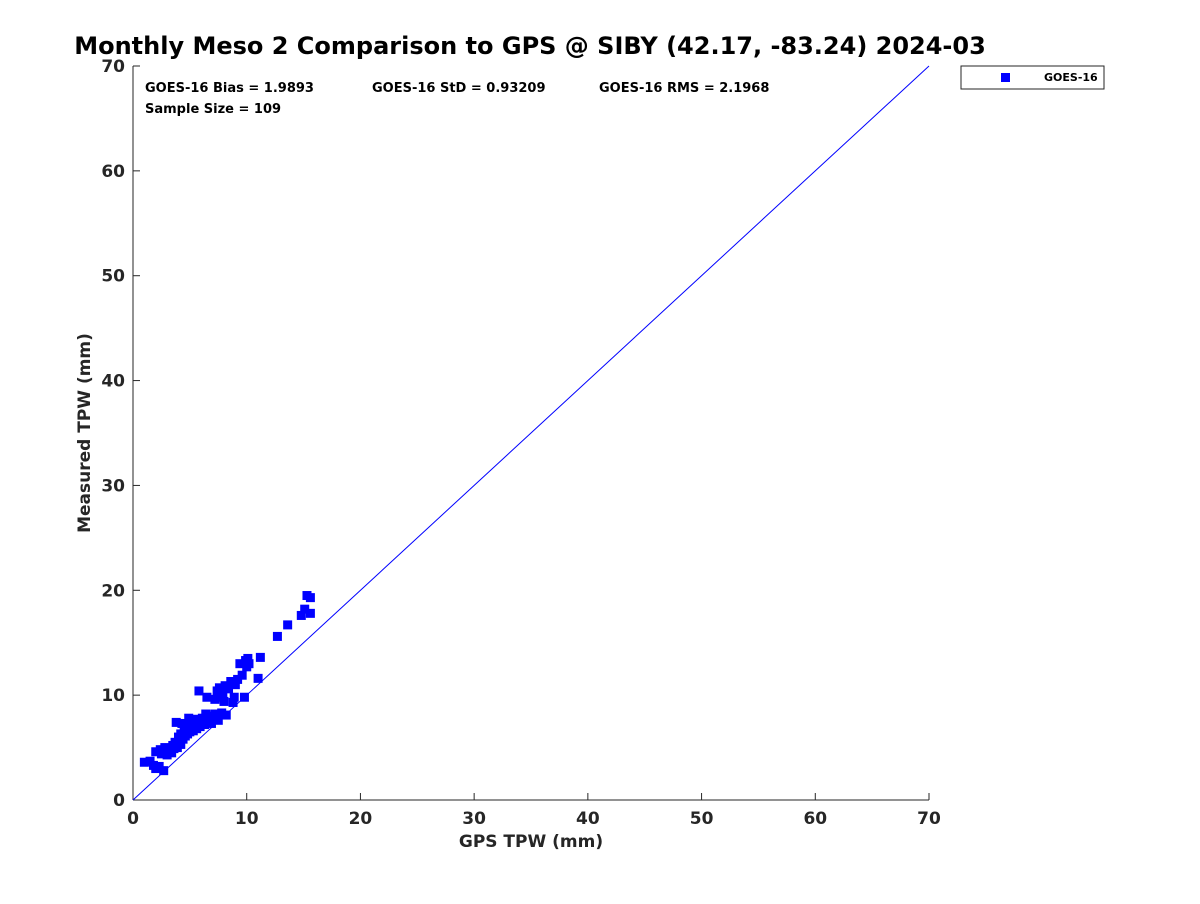  What do you see at coordinates (113, 696) in the screenshot?
I see `y-tick-label: 10` at bounding box center [113, 696].